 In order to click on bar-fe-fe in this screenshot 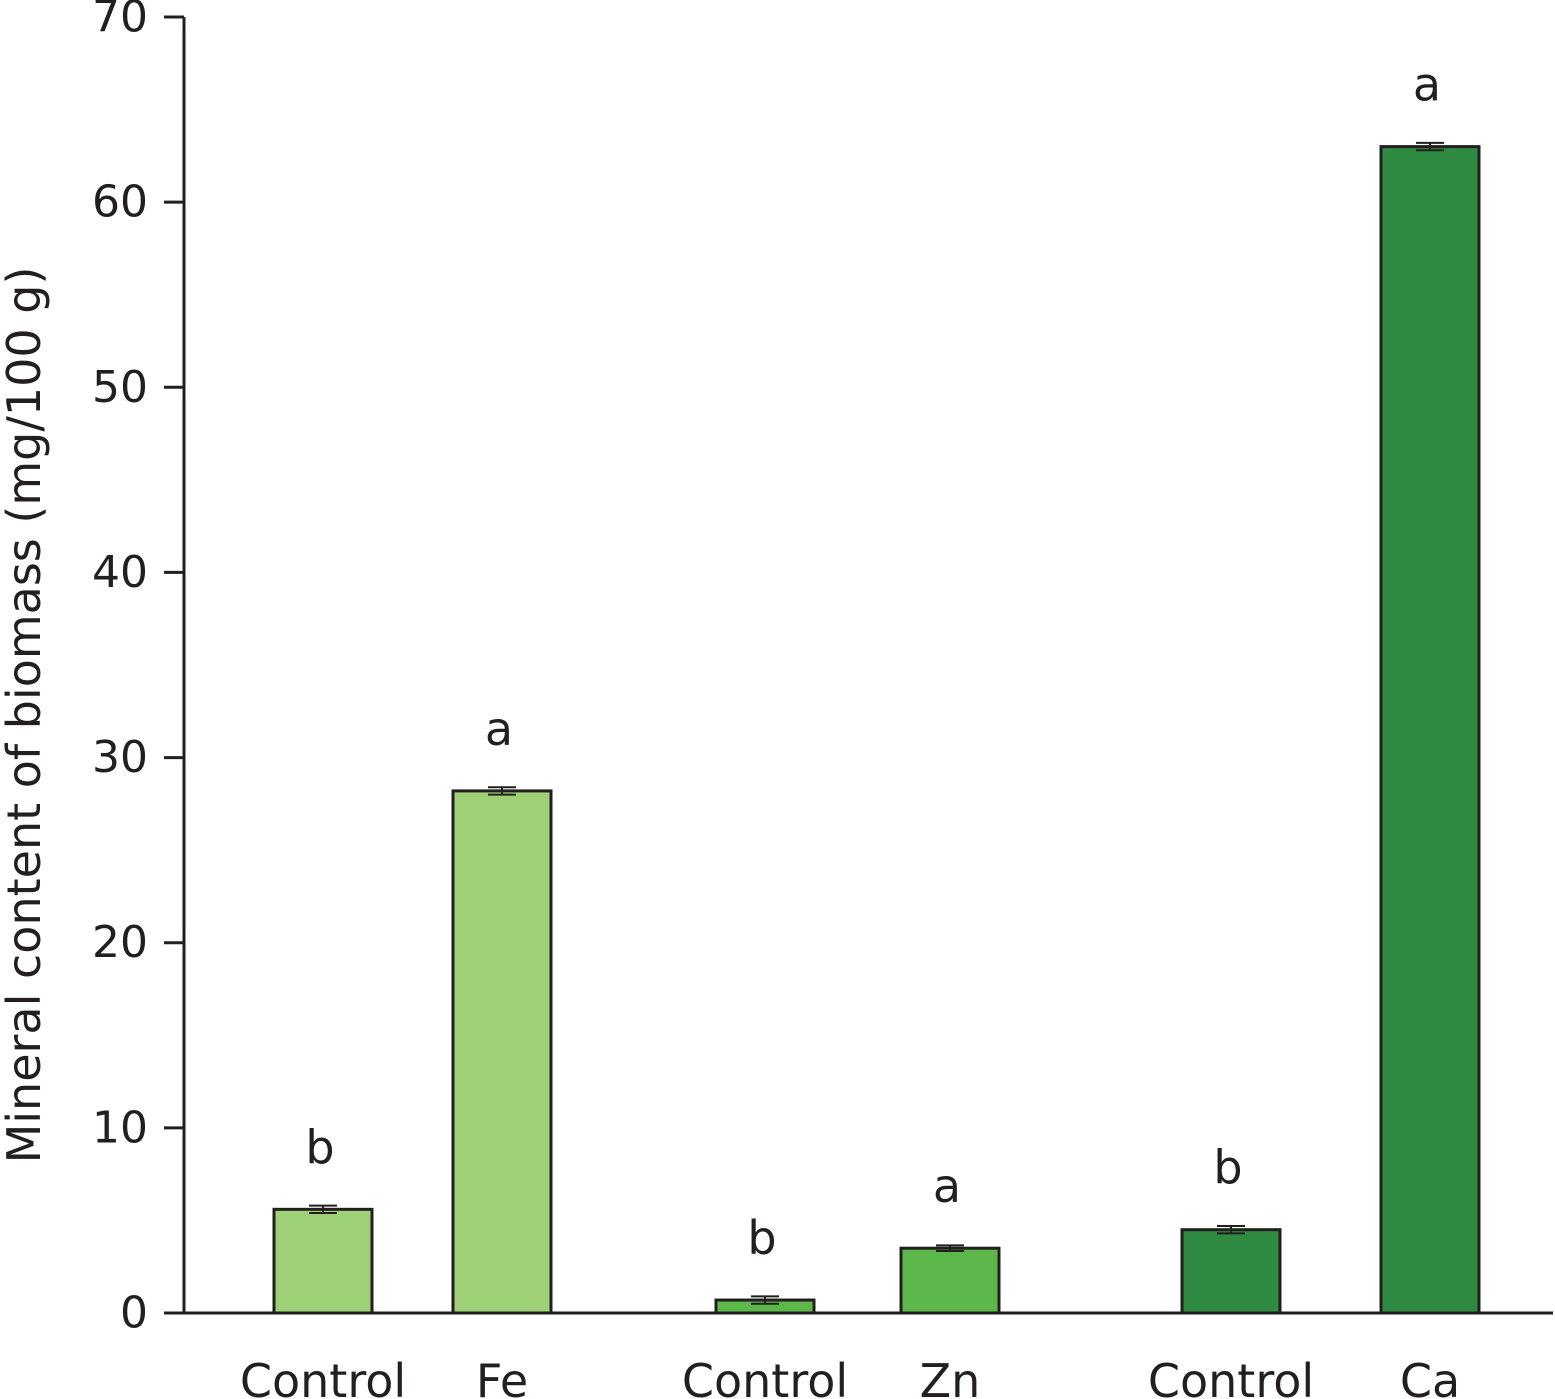, I will do `click(502, 1052)`.